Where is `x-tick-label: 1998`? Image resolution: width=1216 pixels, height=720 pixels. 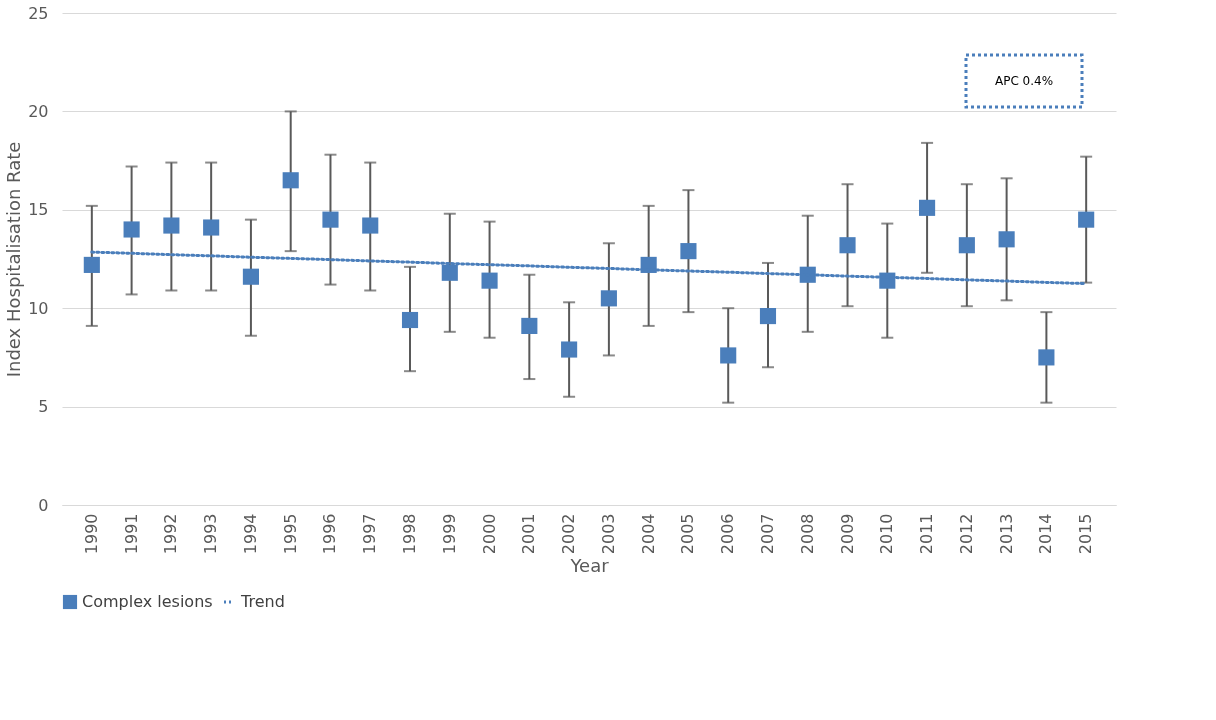 x-tick-label: 1998 is located at coordinates (410, 534).